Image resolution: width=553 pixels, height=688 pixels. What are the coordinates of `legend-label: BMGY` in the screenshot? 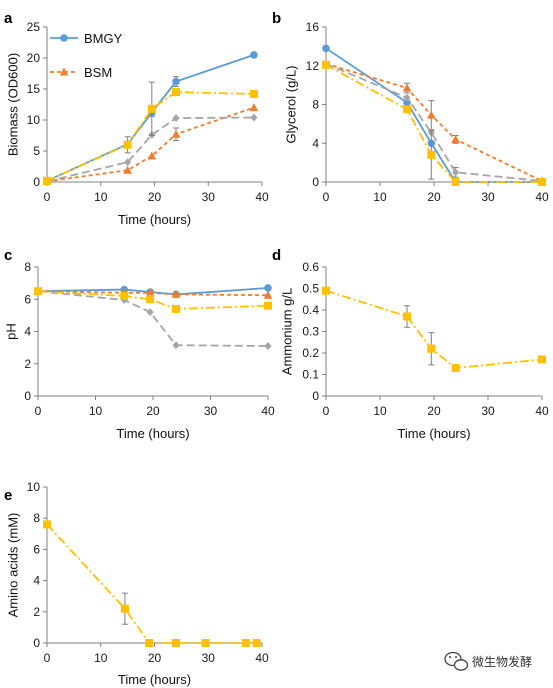 It's located at (103, 38).